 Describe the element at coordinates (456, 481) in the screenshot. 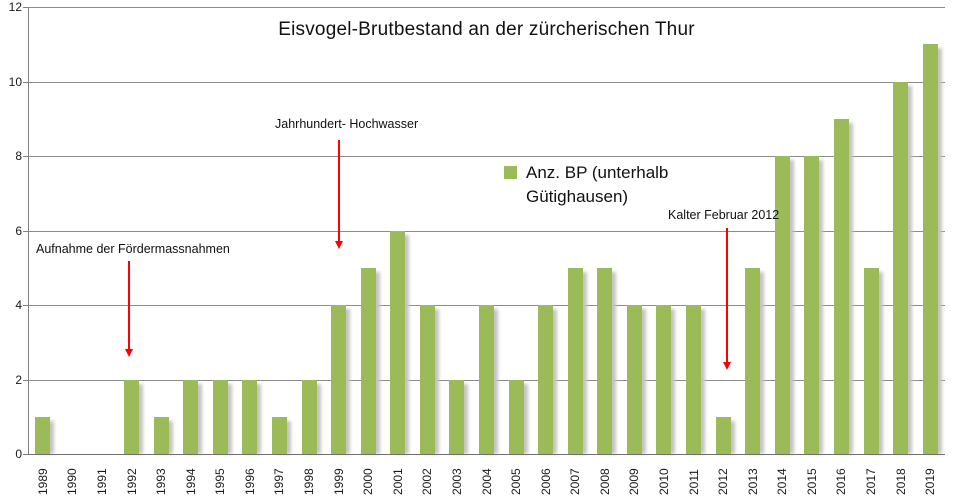

I see `x-axis-label-2003: 2003` at that location.